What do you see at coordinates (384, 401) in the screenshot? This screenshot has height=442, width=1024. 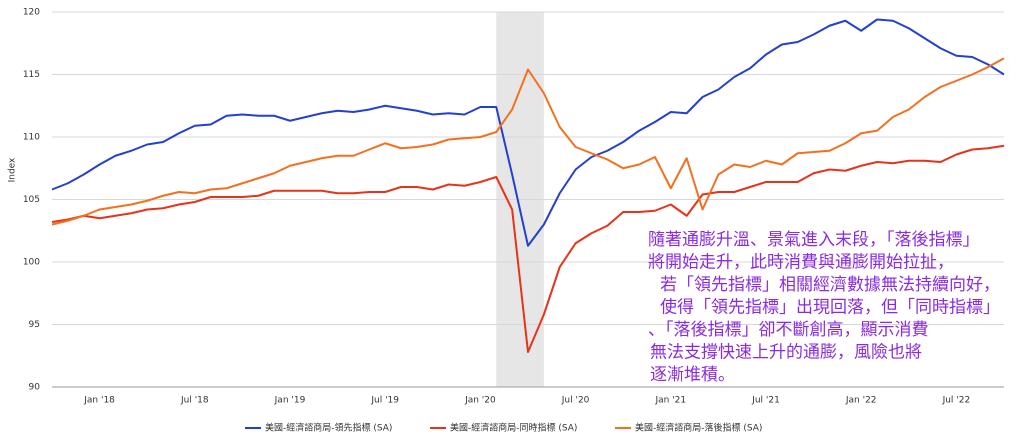 I see `x-tick-label: Jul '19` at bounding box center [384, 401].